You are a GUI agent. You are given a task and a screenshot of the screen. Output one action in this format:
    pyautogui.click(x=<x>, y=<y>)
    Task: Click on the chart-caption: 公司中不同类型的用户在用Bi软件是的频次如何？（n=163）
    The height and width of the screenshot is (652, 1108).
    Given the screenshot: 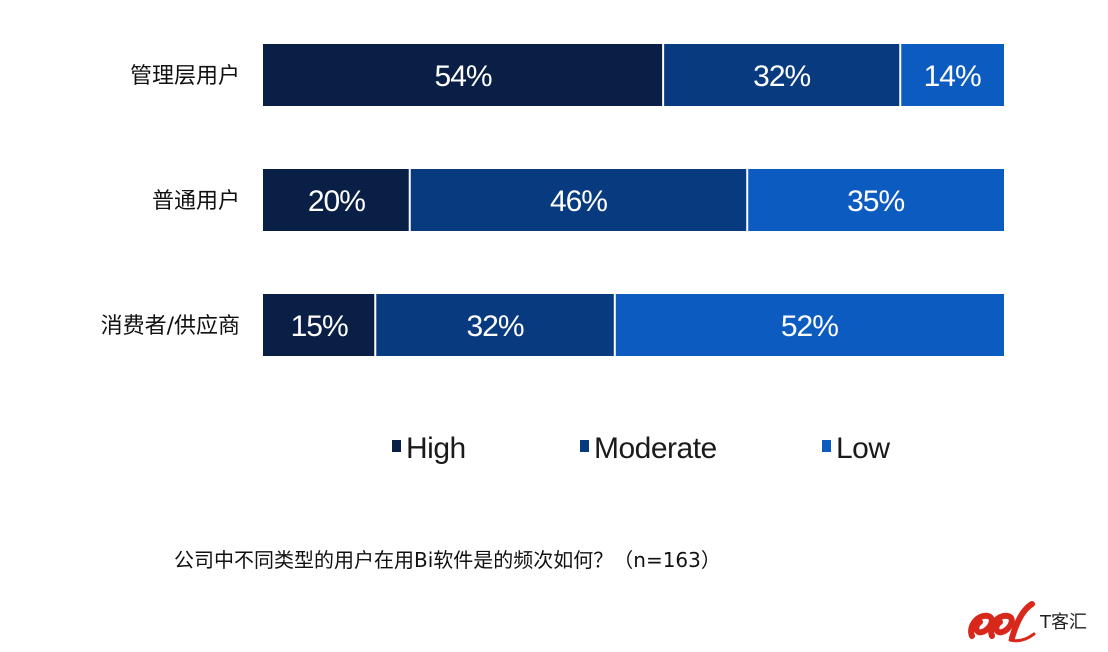 What is the action you would take?
    pyautogui.click(x=447, y=560)
    